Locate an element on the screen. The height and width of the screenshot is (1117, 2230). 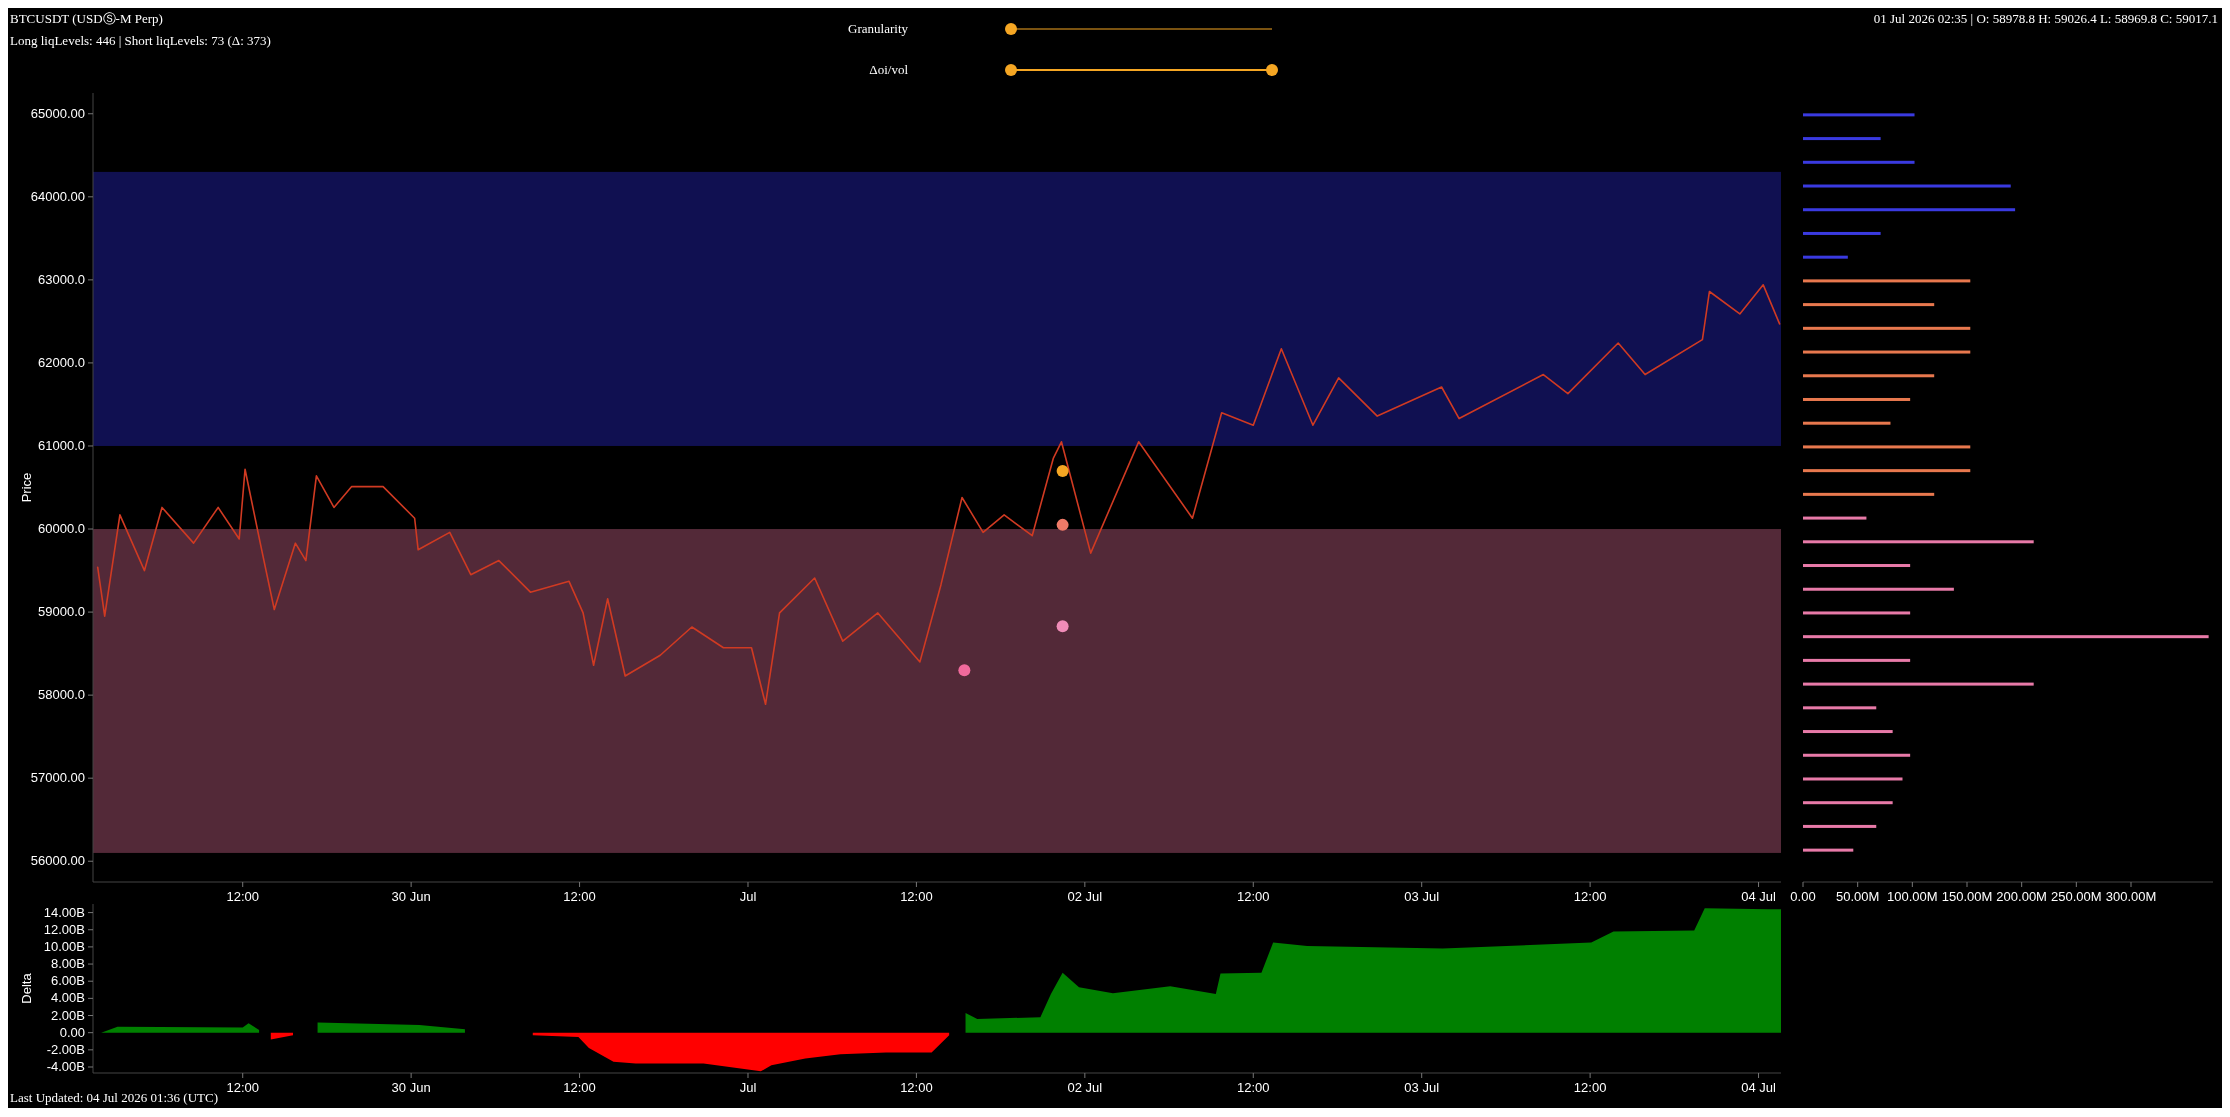
y-tick-label: 8.00B is located at coordinates (68, 964).